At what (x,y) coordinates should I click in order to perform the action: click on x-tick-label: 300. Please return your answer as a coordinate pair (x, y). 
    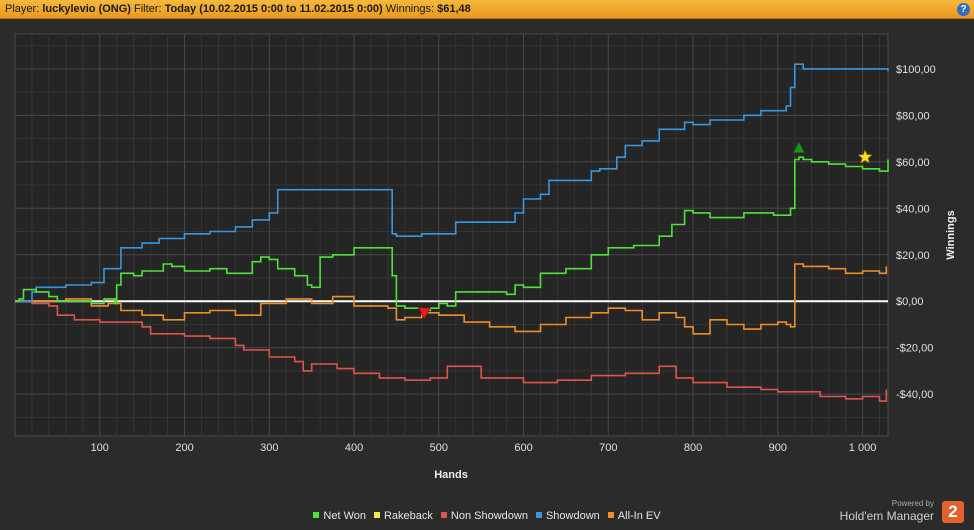
    Looking at the image, I should click on (269, 448).